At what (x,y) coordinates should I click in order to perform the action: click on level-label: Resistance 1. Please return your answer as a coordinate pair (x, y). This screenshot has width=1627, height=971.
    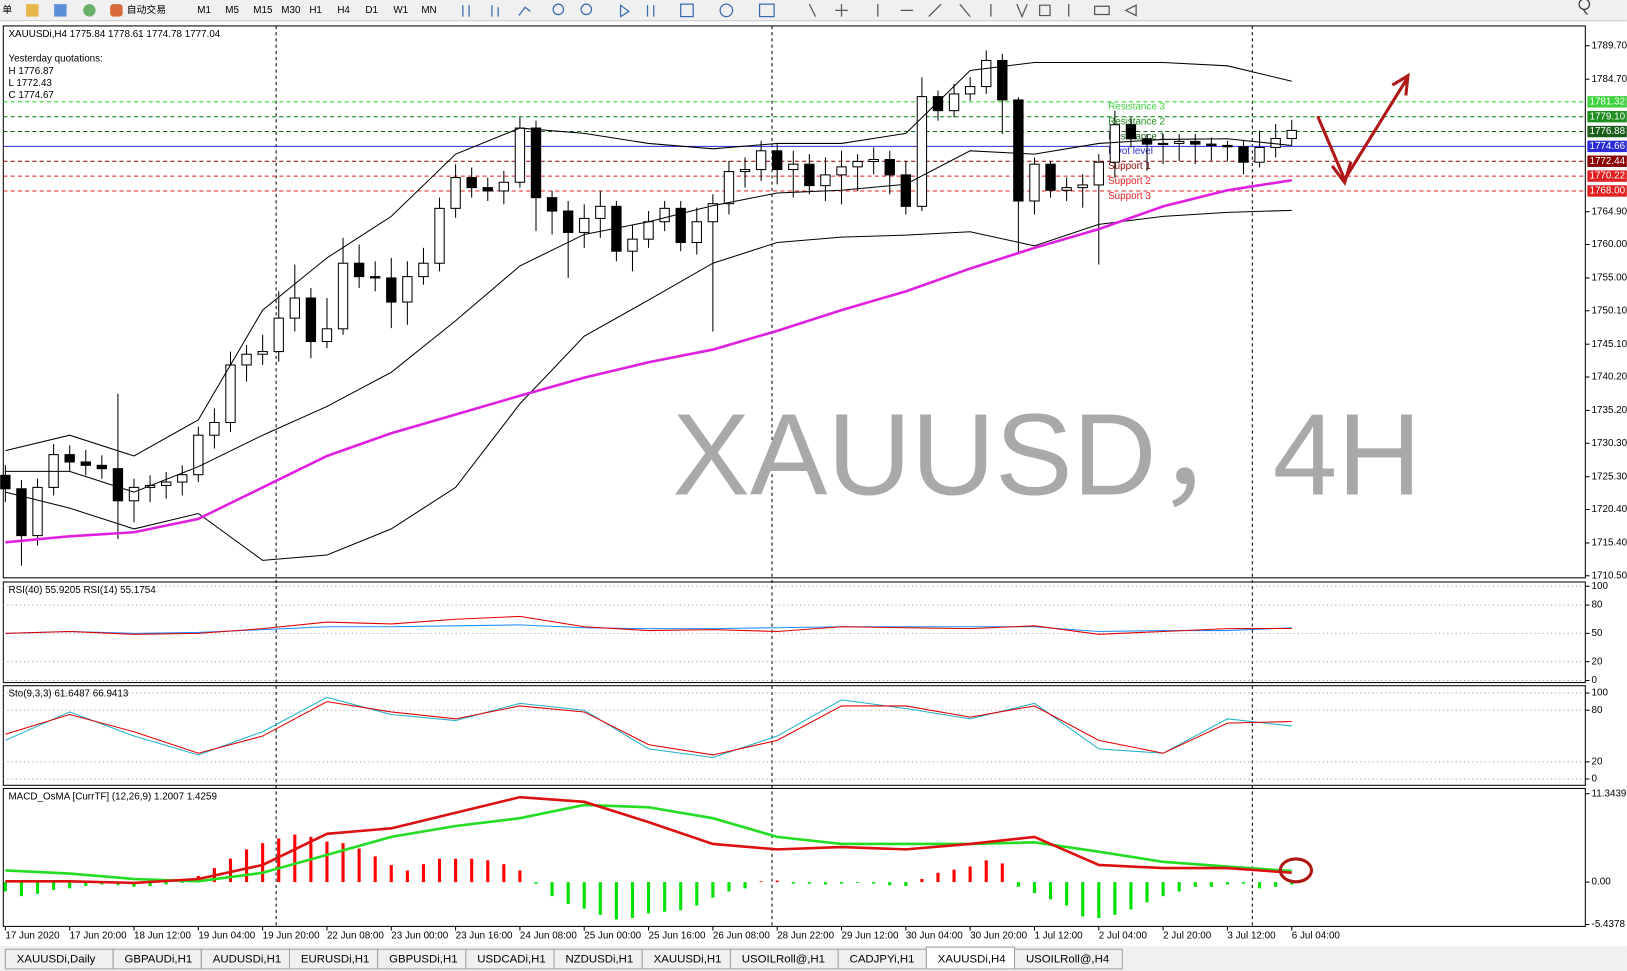
    Looking at the image, I should click on (1136, 136).